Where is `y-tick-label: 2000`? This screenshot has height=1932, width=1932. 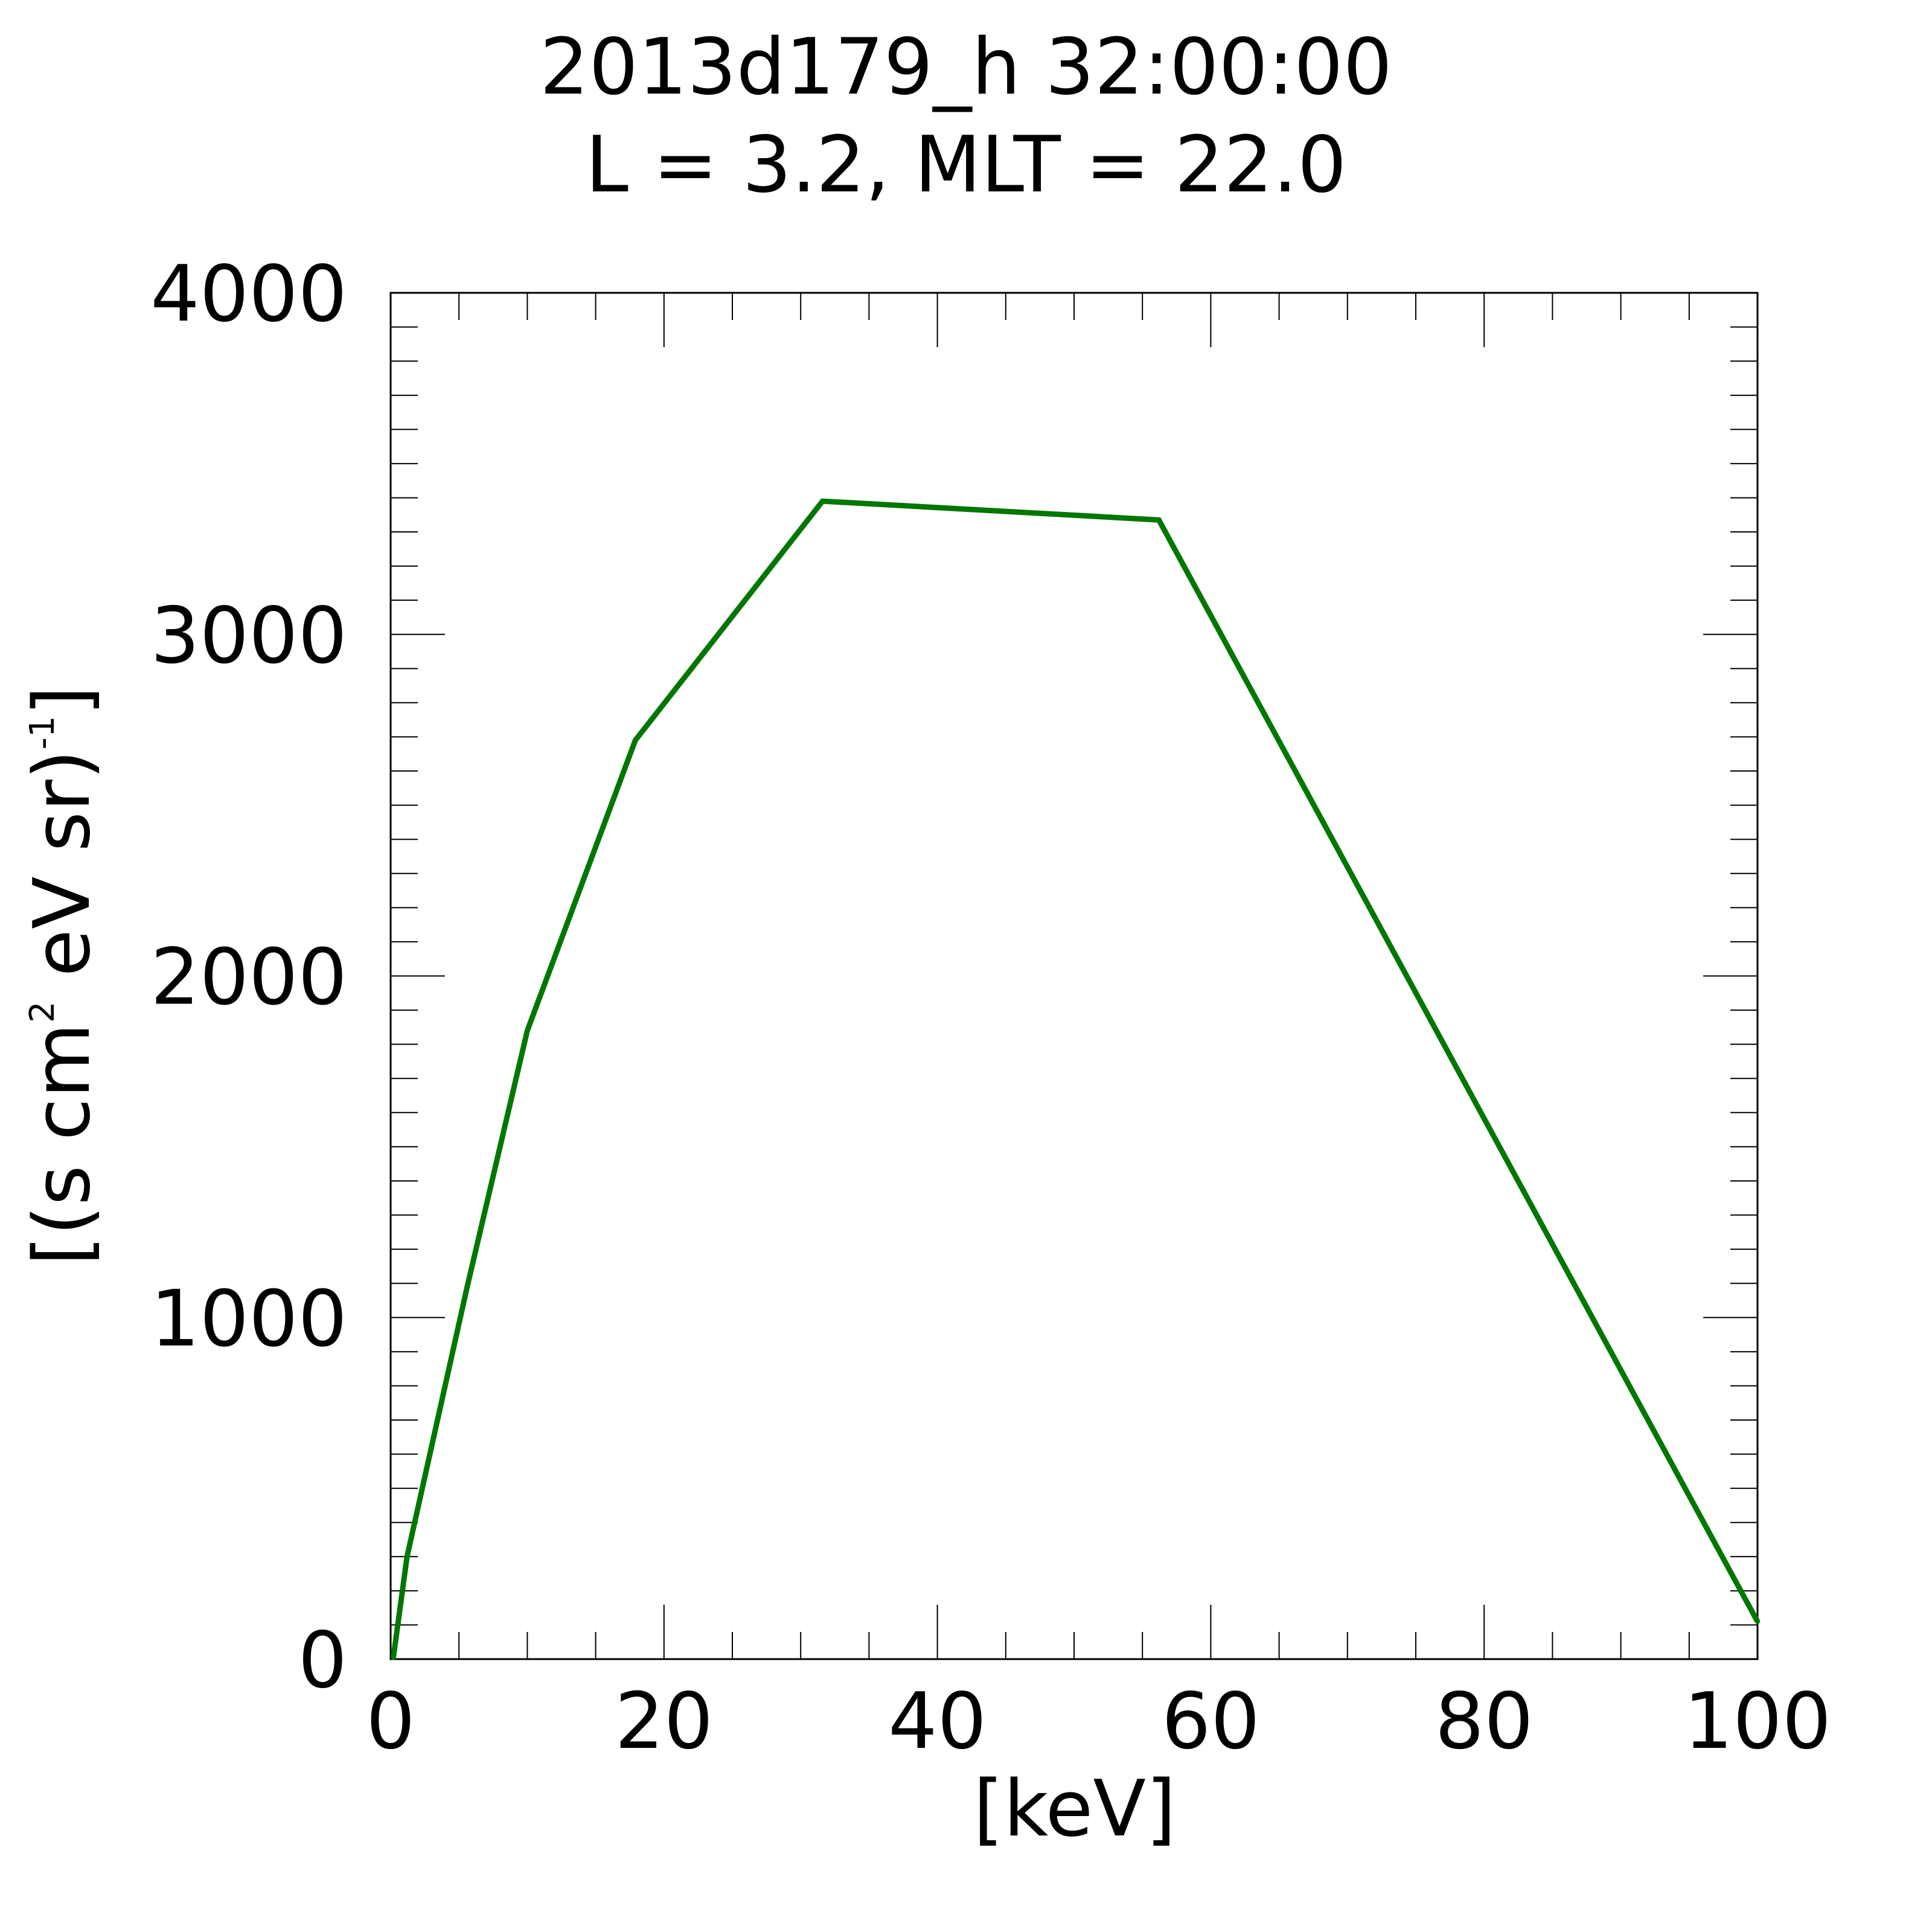 y-tick-label: 2000 is located at coordinates (249, 978).